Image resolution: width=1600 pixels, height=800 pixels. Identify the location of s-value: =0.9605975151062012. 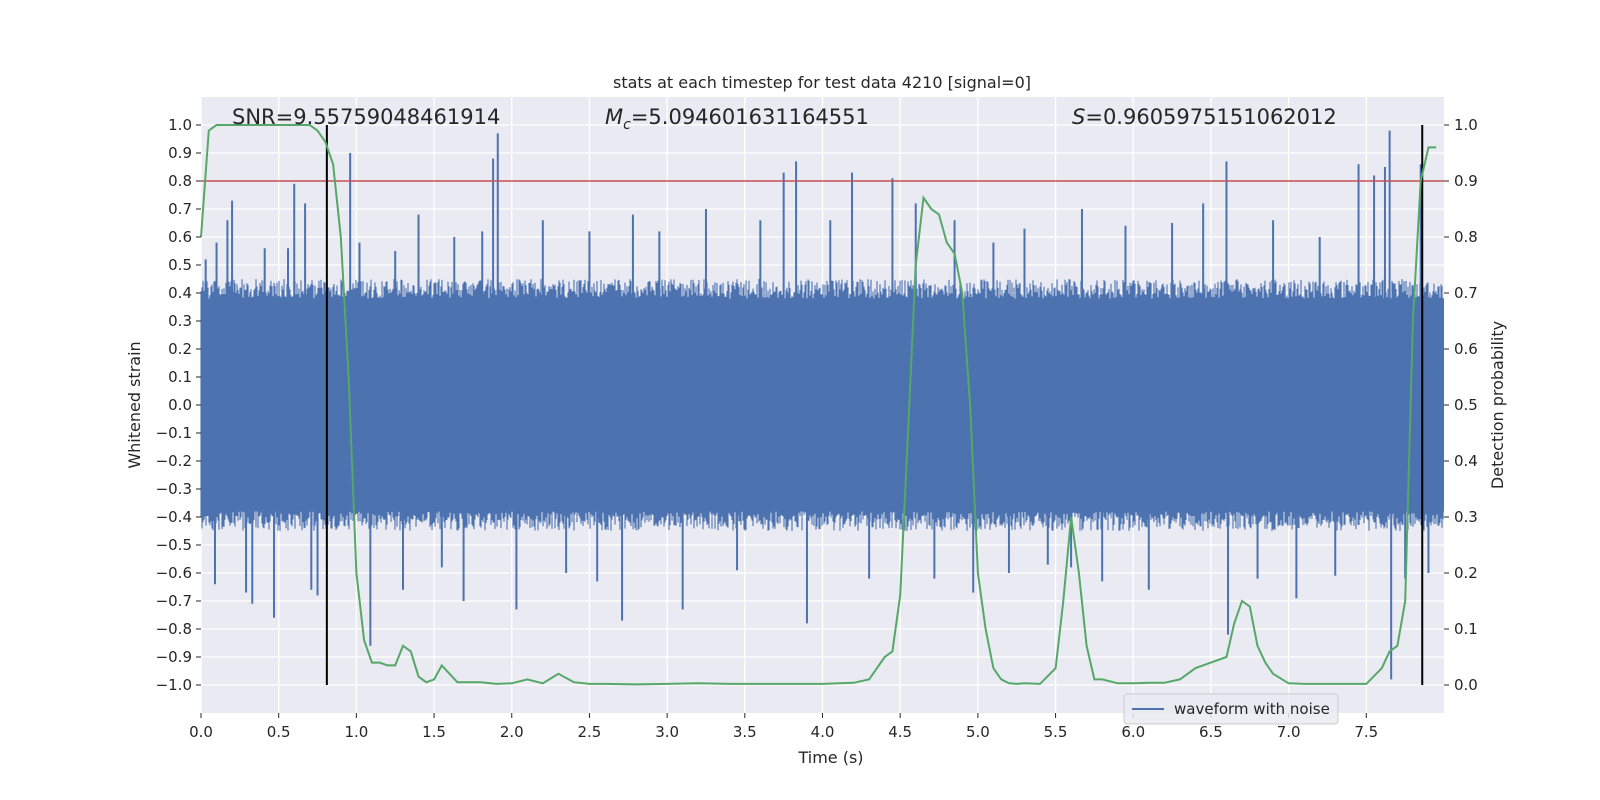
(1210, 117).